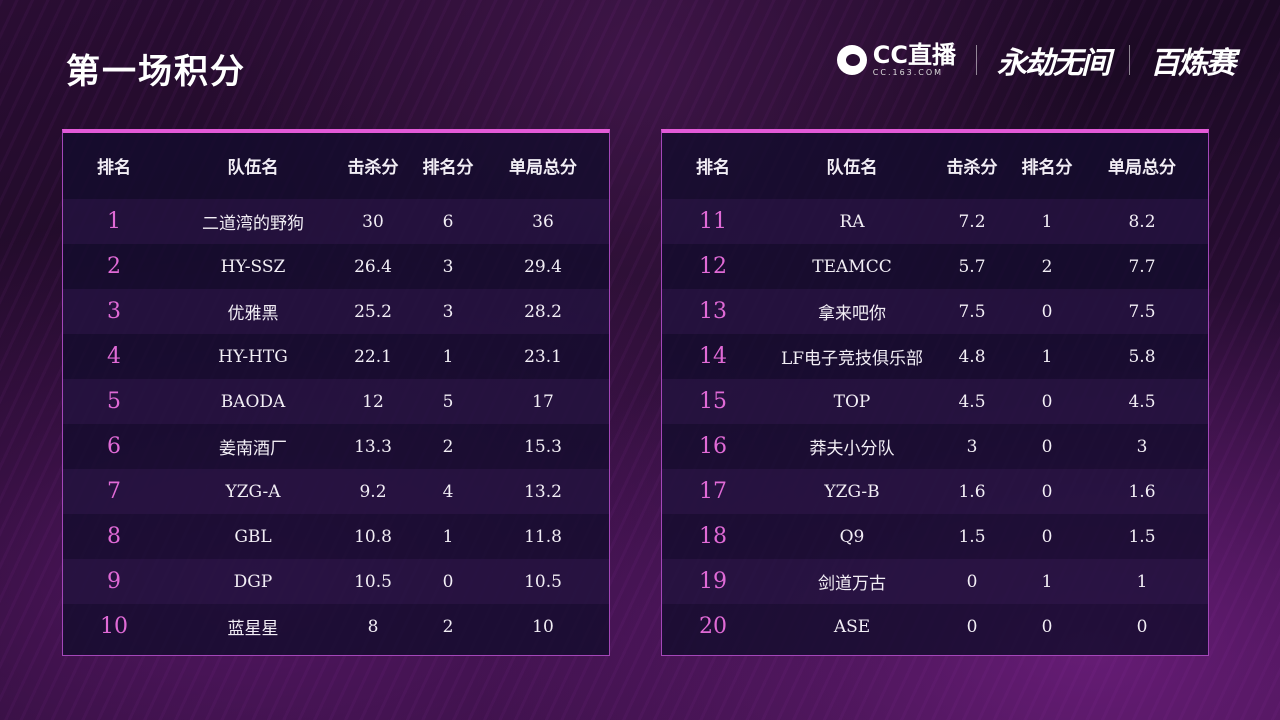 The height and width of the screenshot is (720, 1280). Describe the element at coordinates (1142, 446) in the screenshot. I see `total-cell: 3` at that location.